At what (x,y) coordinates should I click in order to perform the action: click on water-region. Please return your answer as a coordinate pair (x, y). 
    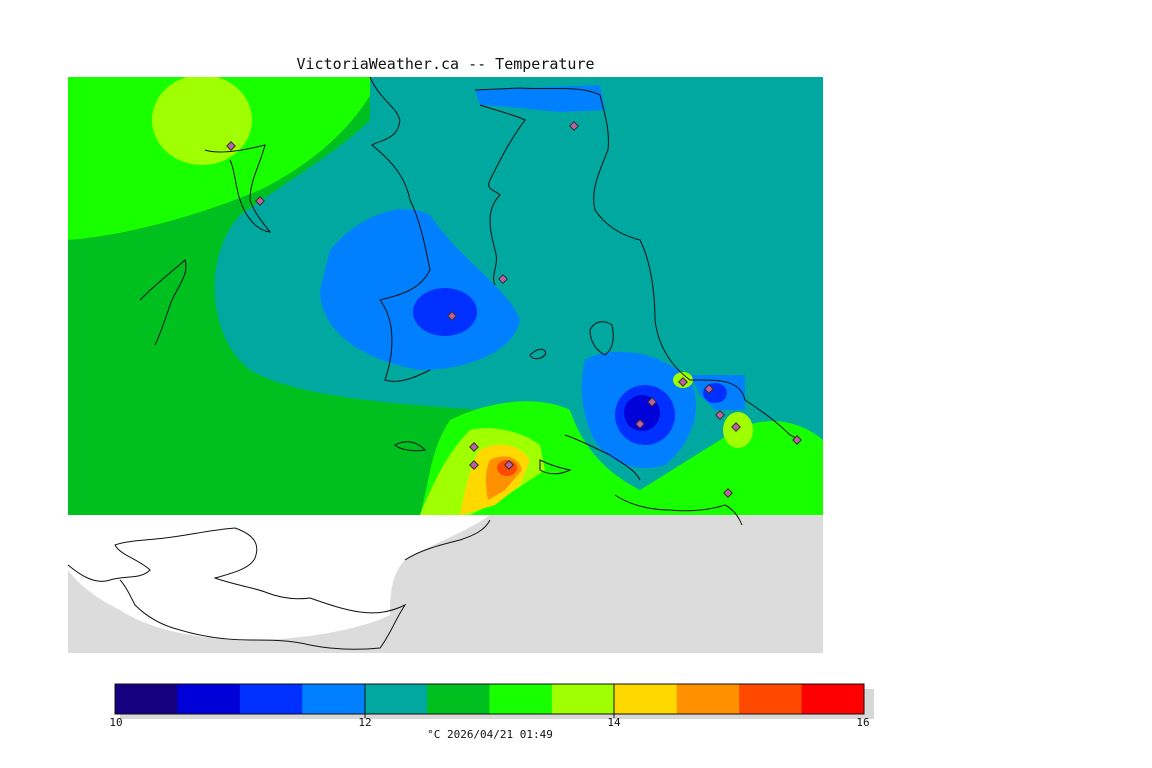
    Looking at the image, I should click on (279, 577).